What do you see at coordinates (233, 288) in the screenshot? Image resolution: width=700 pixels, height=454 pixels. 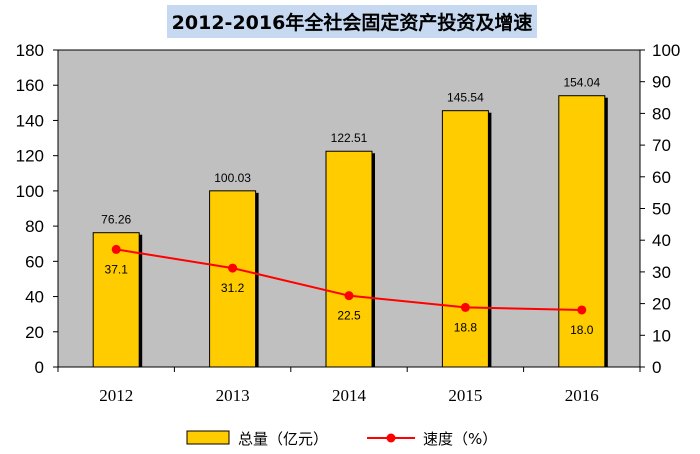 I see `speed-point-label: 31.2` at bounding box center [233, 288].